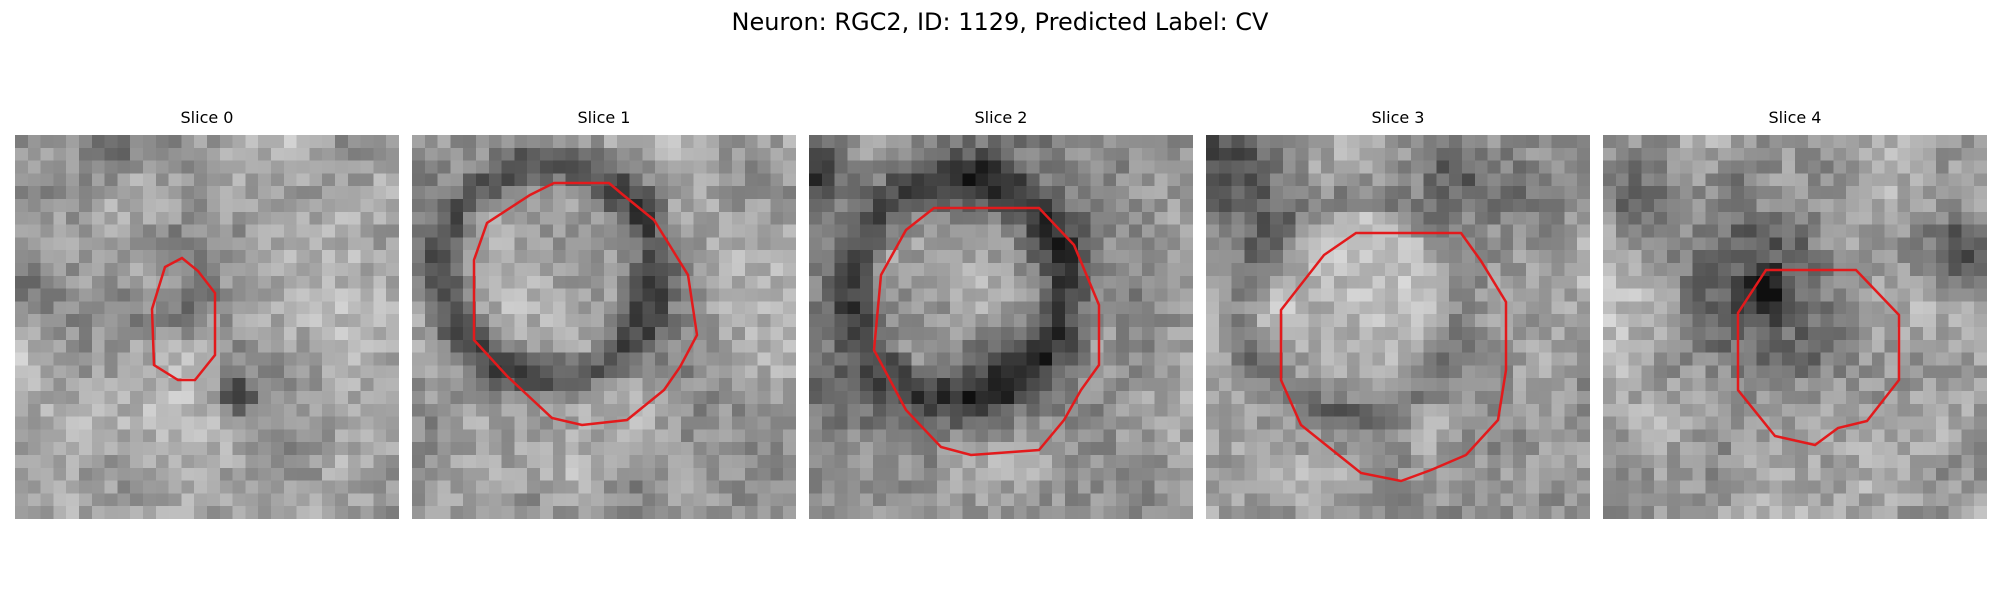 The width and height of the screenshot is (2000, 600). I want to click on slice-panel-2: Slice 2, so click(1001, 313).